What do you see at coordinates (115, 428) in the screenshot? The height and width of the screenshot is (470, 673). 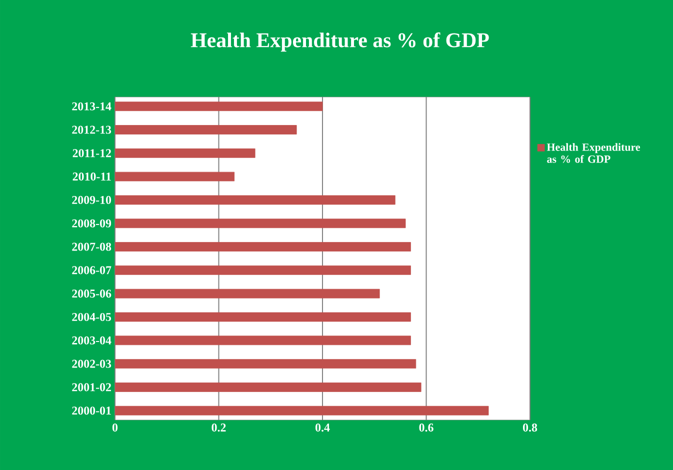 I see `x-tick-label: 0` at bounding box center [115, 428].